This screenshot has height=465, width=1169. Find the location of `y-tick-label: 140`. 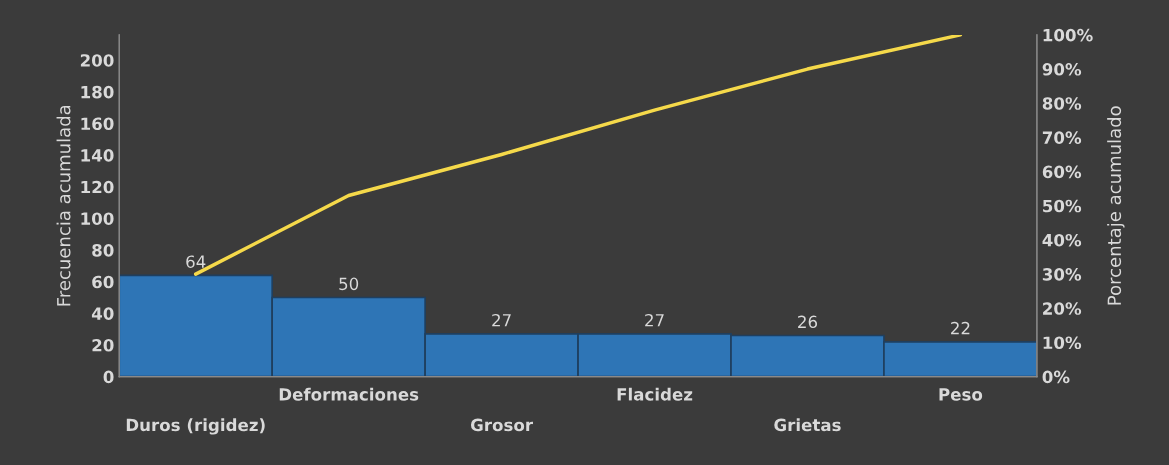

y-tick-label: 140 is located at coordinates (97, 155).